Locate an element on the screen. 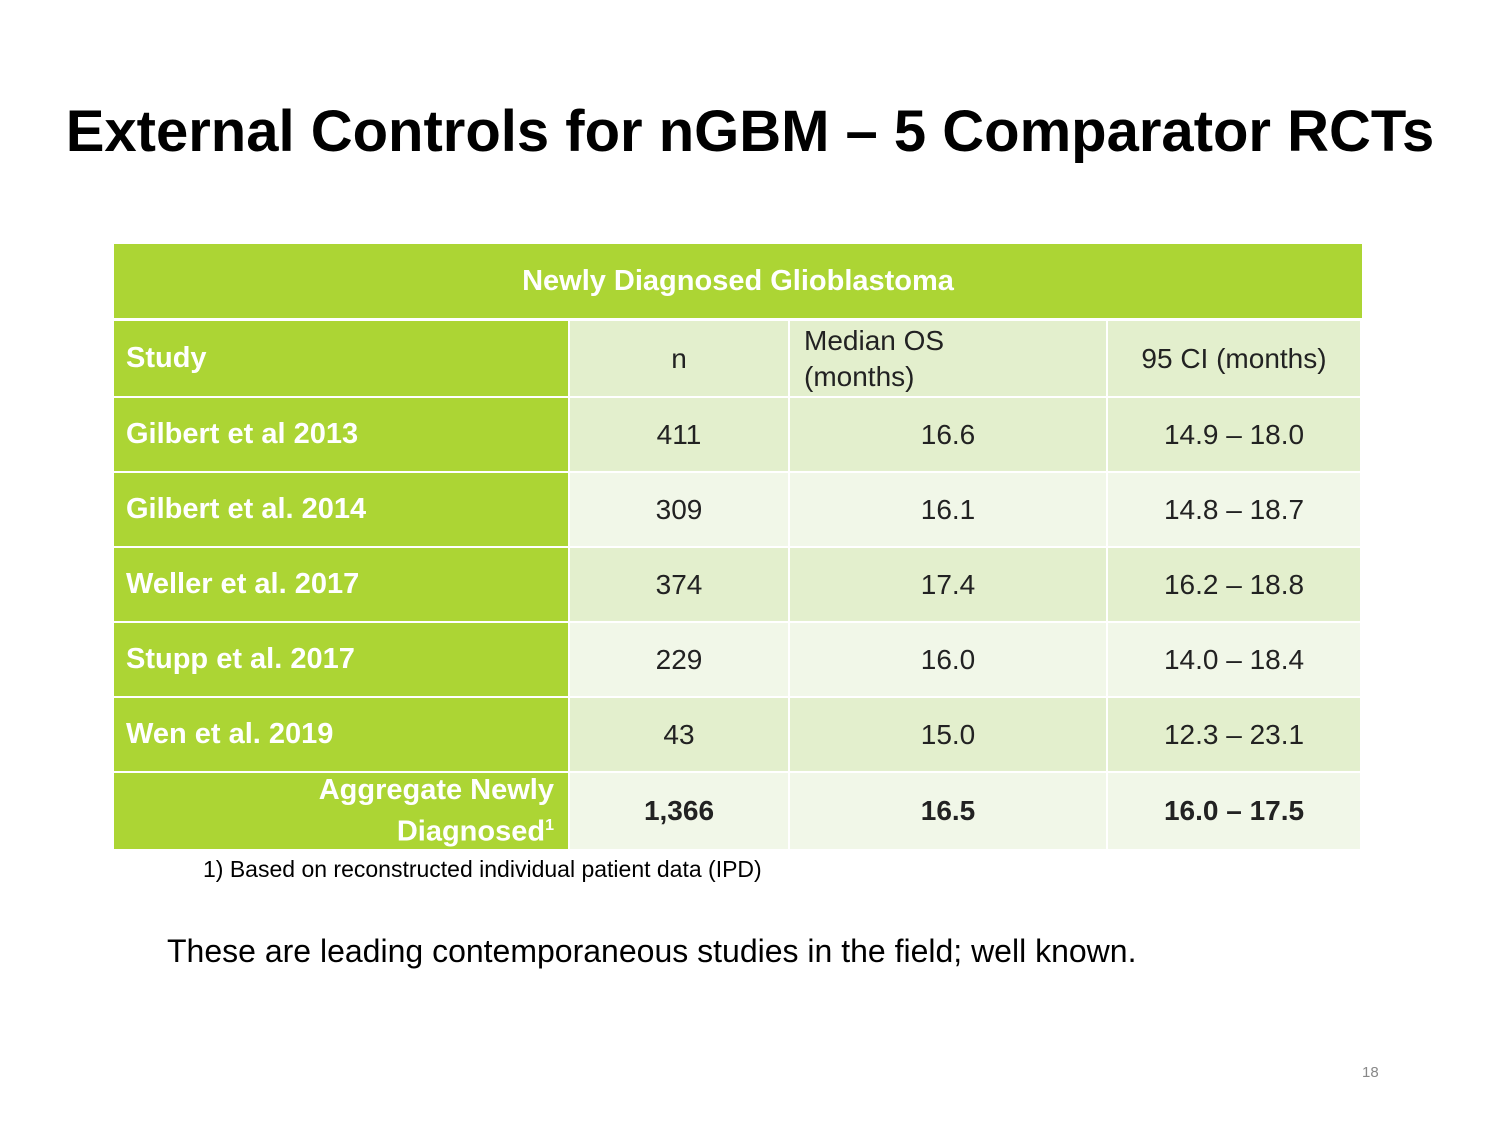 Image resolution: width=1500 pixels, height=1125 pixels. aggregate-label-line1: Aggregate Newly is located at coordinates (436, 790).